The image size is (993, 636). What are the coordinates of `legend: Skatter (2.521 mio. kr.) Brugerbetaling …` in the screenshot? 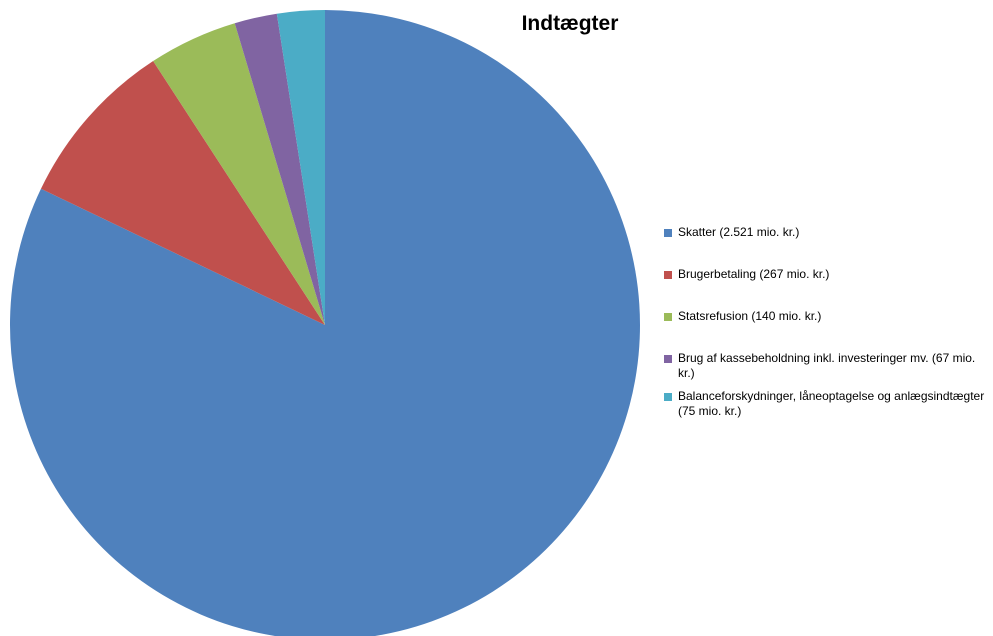 It's located at (826, 335).